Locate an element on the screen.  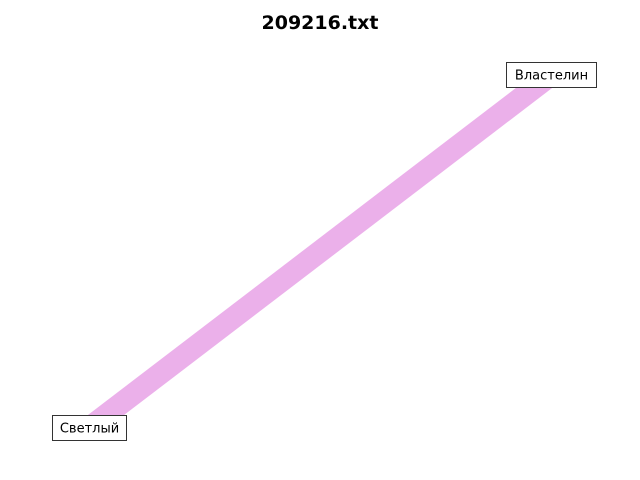
node-svetly-label: Светлый is located at coordinates (89, 429).